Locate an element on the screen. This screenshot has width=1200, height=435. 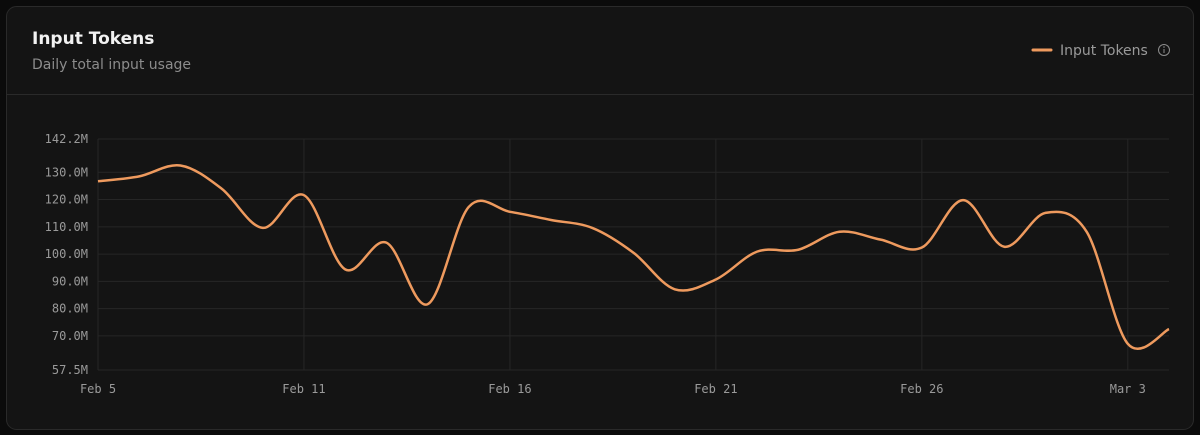
y-tick-label: 80.0M is located at coordinates (70, 309).